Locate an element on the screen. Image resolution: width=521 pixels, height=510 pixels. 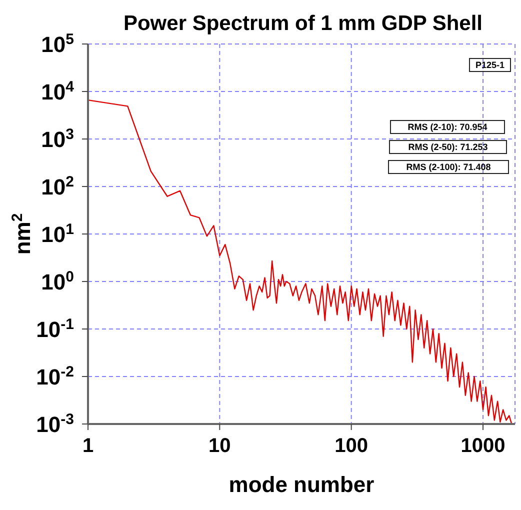
x-tick-label: 10 is located at coordinates (219, 446).